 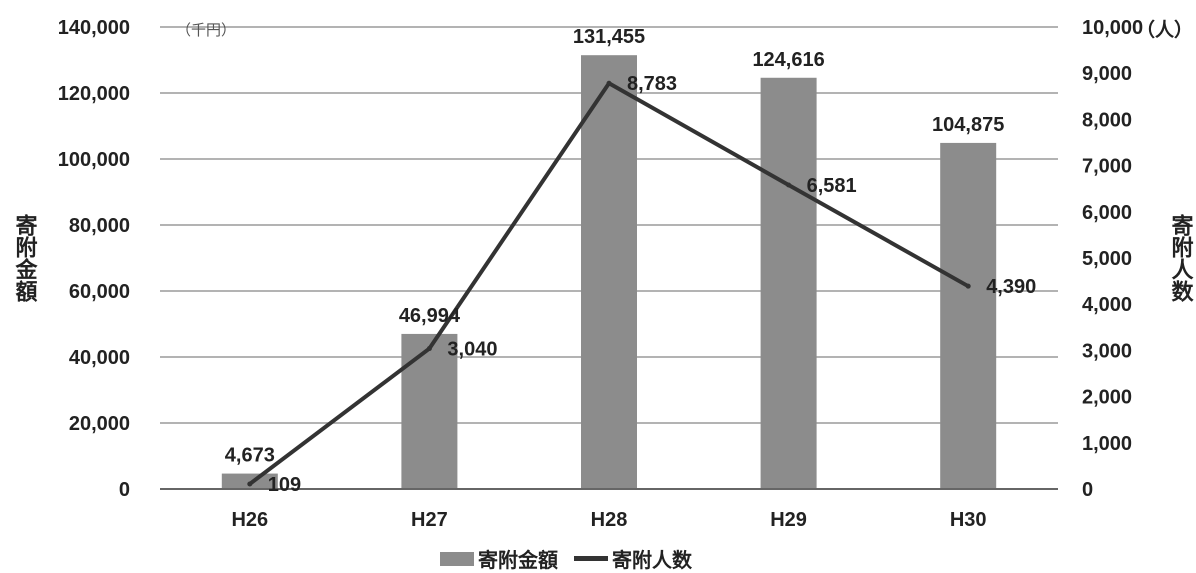 What do you see at coordinates (1107, 305) in the screenshot?
I see `right-tick-label: 4,000` at bounding box center [1107, 305].